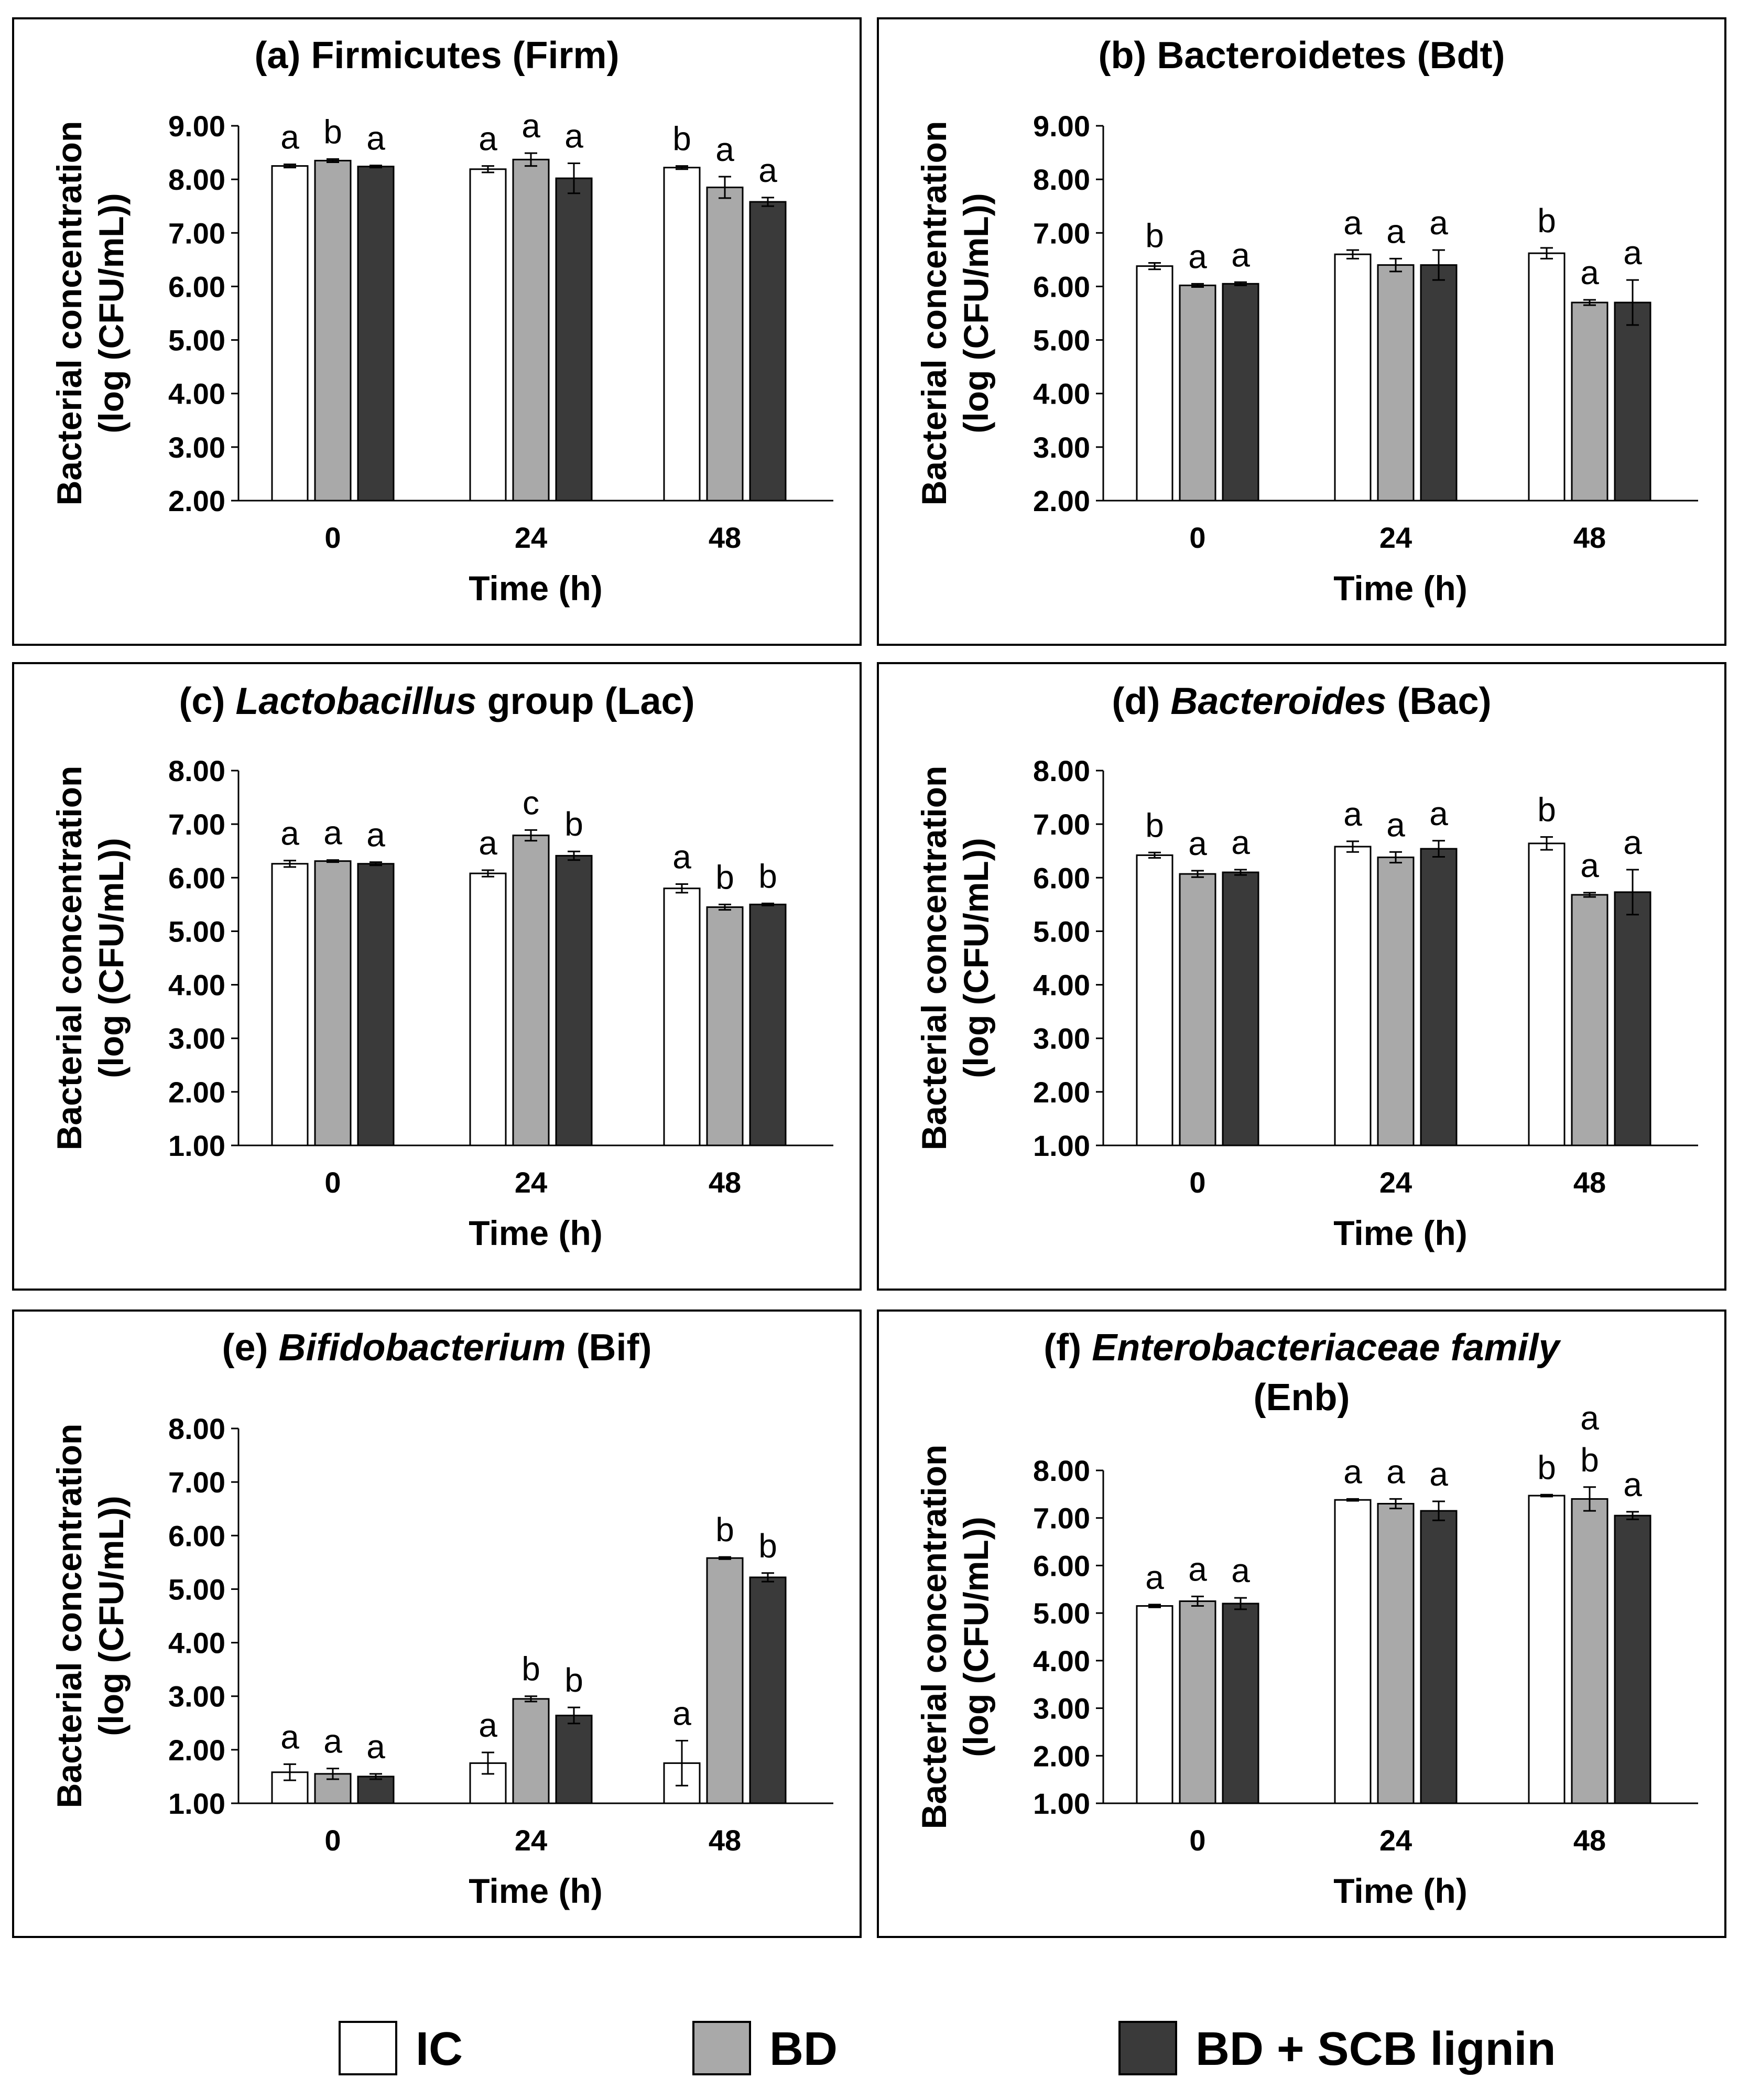 The image size is (1739, 2100). Describe the element at coordinates (586, 701) in the screenshot. I see `title-part: group (Lac)` at that location.